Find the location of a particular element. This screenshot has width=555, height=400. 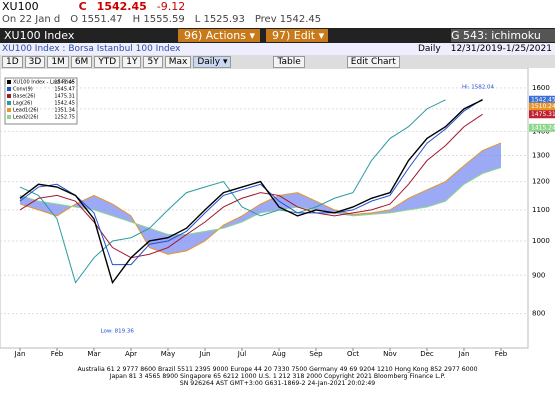

annotation: Hi: 1582.04 is located at coordinates (478, 88).